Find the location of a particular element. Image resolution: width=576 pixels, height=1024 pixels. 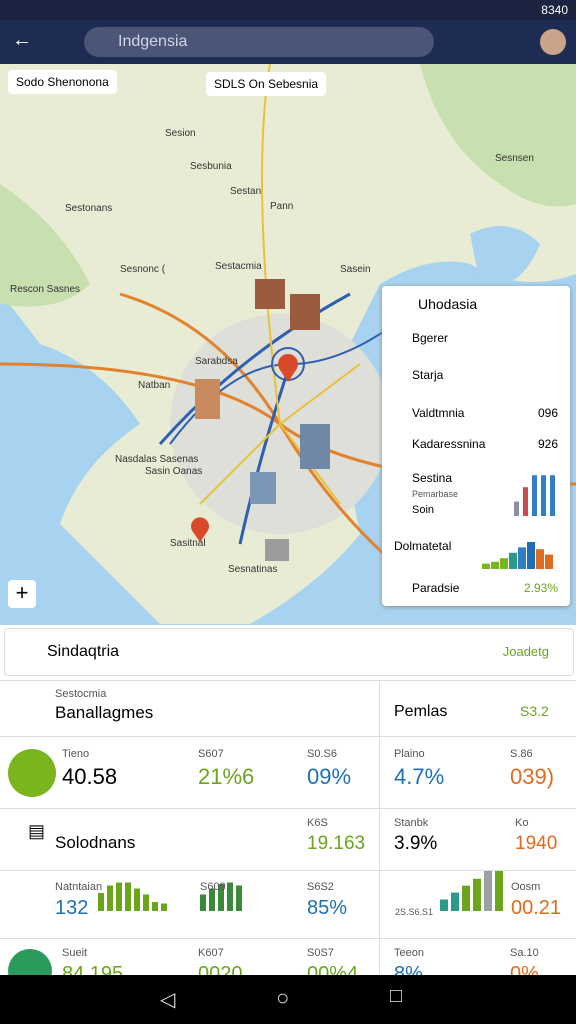

right-value: S3.2 is located at coordinates (534, 711).